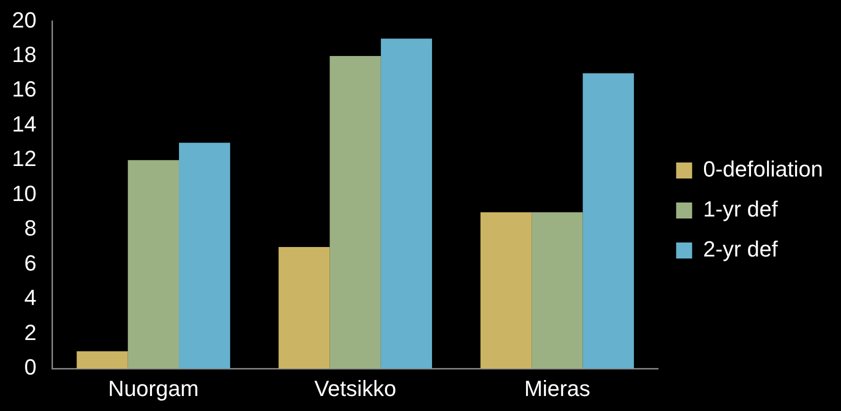  I want to click on y-tick-label: 2, so click(30, 332).